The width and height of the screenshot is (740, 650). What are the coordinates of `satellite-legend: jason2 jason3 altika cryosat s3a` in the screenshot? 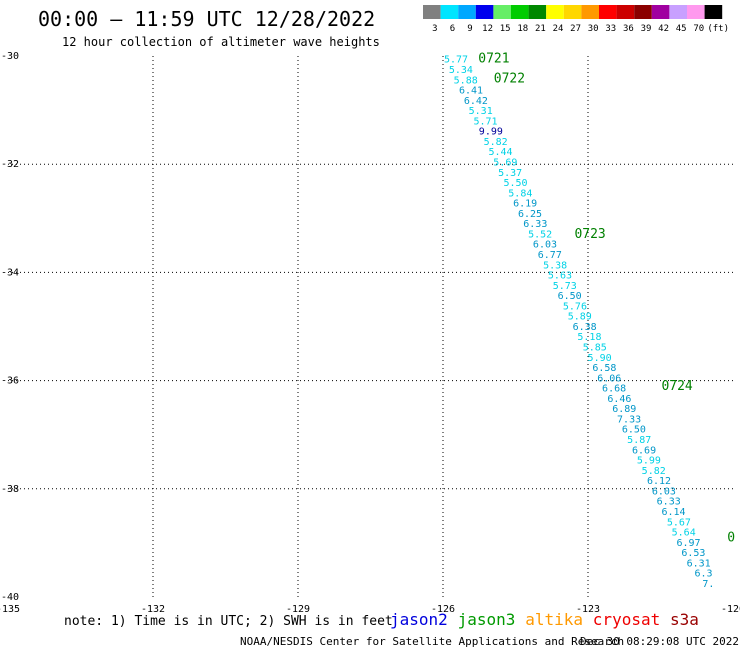 It's located at (544, 619).